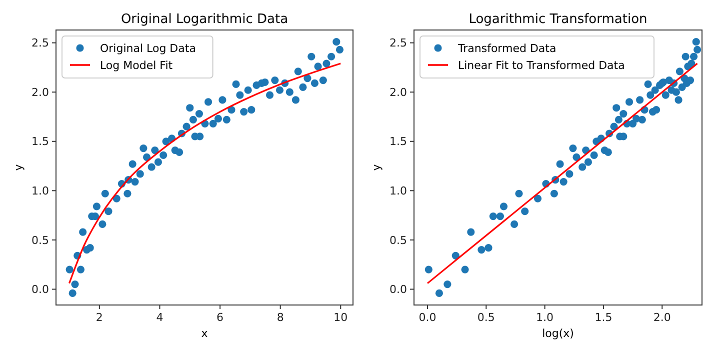 The width and height of the screenshot is (720, 354). I want to click on x-tick-label: 2, so click(99, 317).